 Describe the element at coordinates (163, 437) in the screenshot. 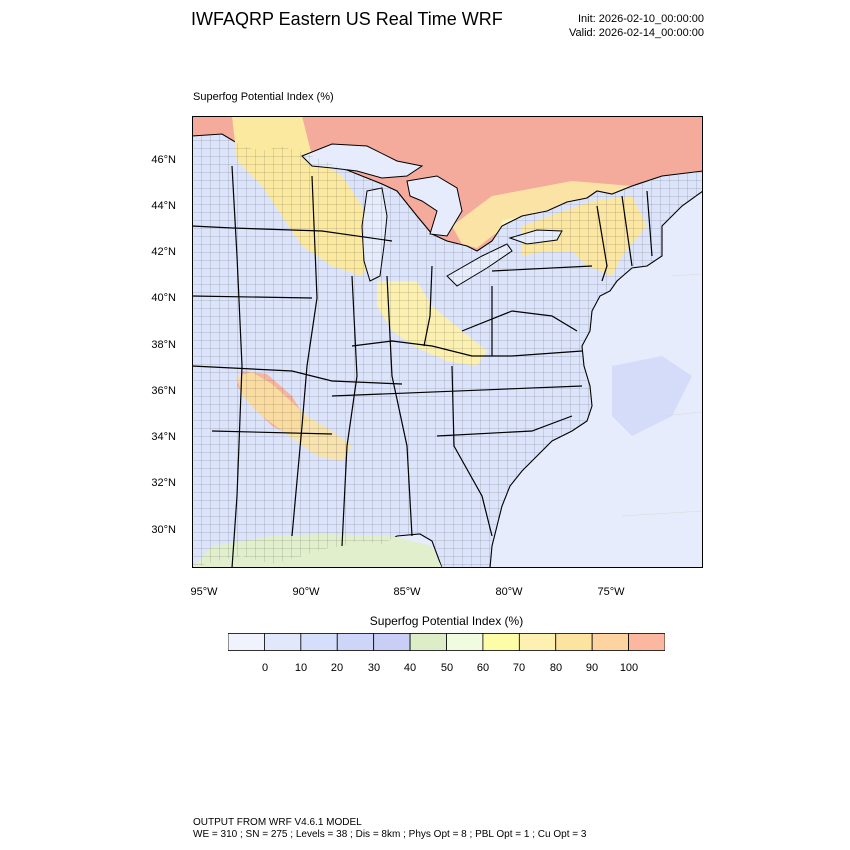

I see `lat-label-34: 34°N` at that location.